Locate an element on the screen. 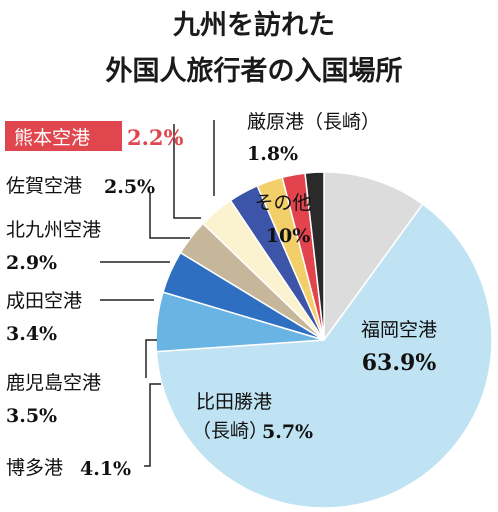  leader-line-hakata is located at coordinates (152, 425).